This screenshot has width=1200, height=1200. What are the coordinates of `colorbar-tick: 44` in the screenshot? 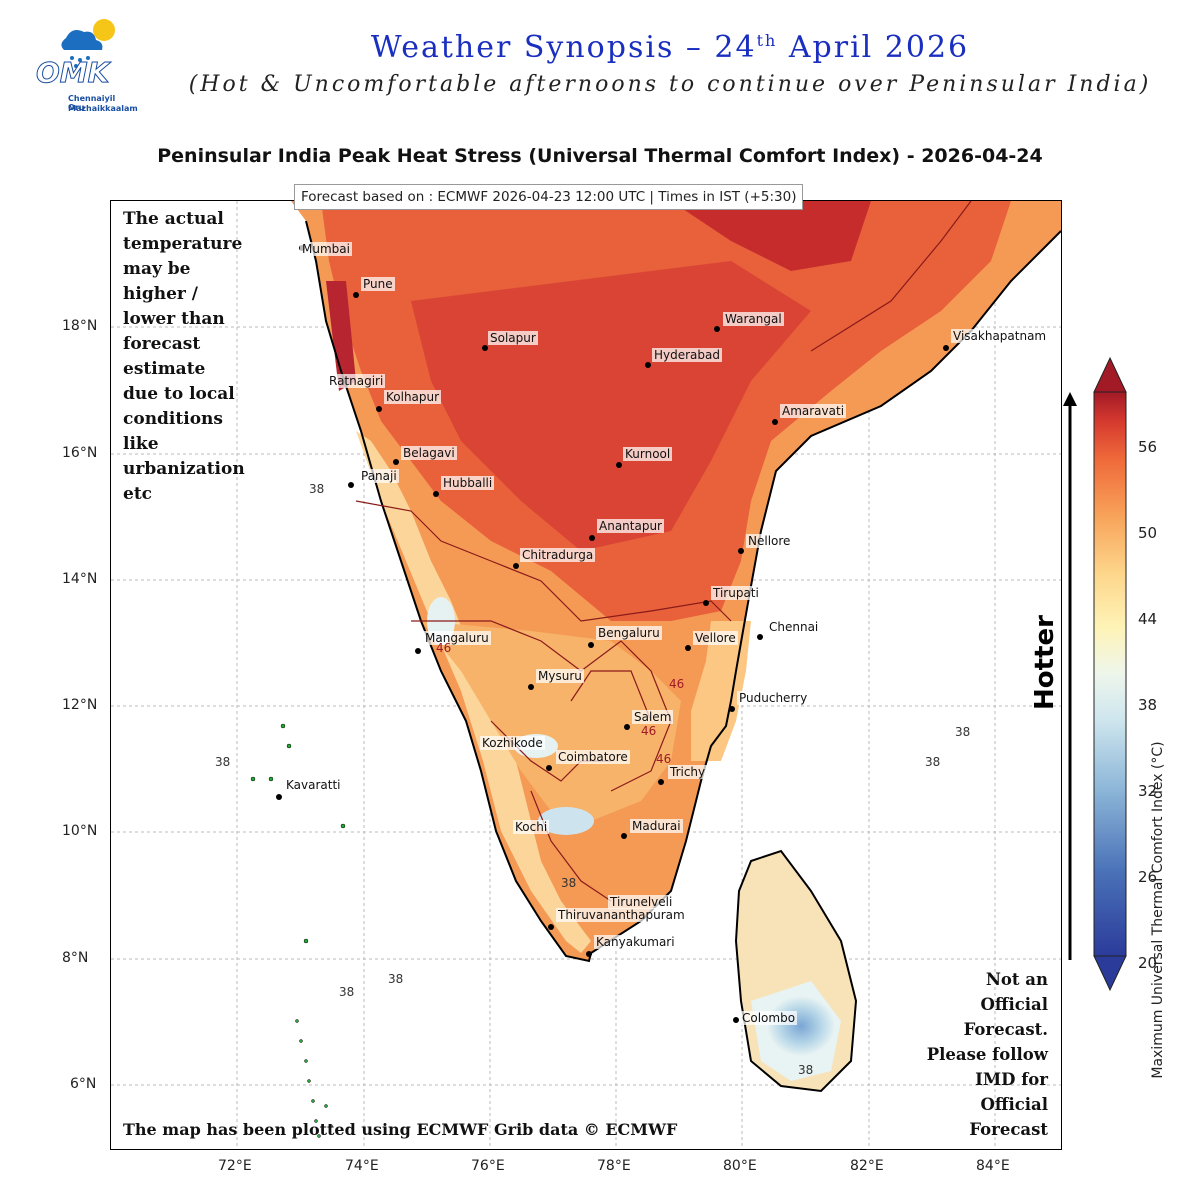 It's located at (1148, 619).